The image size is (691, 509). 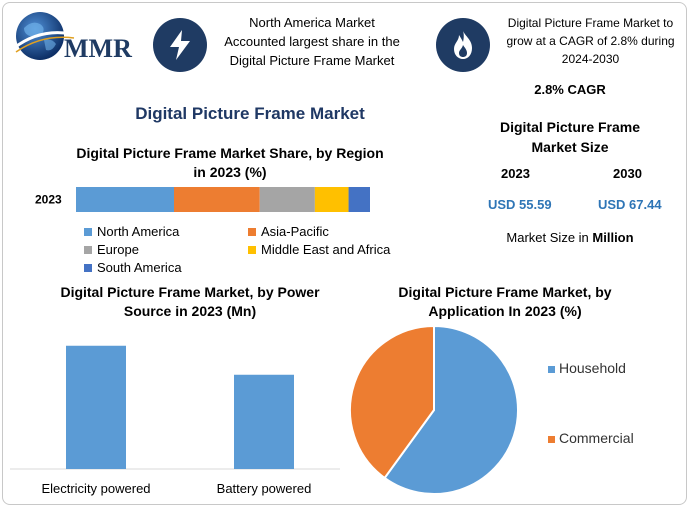 I want to click on legend-label-commercial: Commercial, so click(x=596, y=438).